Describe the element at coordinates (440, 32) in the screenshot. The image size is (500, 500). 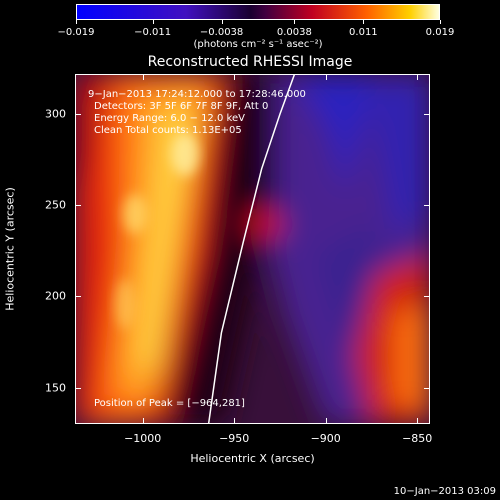
I see `colorbar-tick-label: 0.019` at that location.